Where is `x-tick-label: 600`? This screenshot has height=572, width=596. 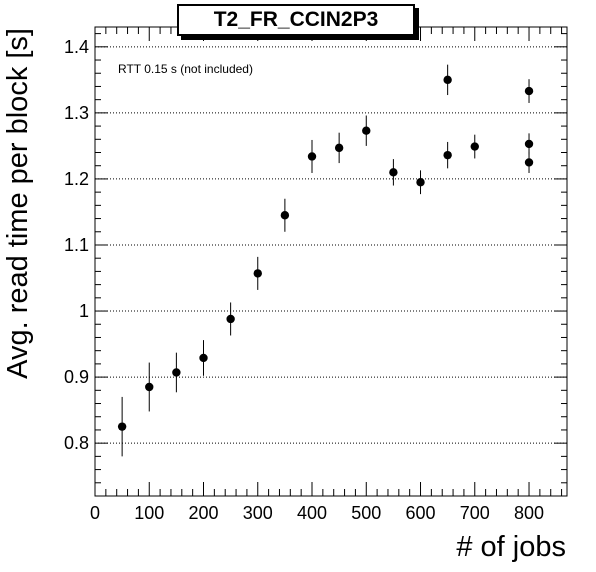 x-tick-label: 600 is located at coordinates (420, 513).